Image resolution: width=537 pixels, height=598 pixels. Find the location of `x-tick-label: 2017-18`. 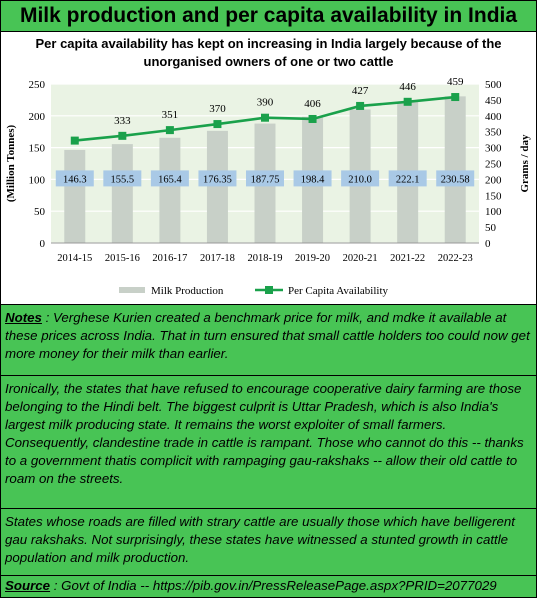

x-tick-label: 2017-18 is located at coordinates (217, 258).